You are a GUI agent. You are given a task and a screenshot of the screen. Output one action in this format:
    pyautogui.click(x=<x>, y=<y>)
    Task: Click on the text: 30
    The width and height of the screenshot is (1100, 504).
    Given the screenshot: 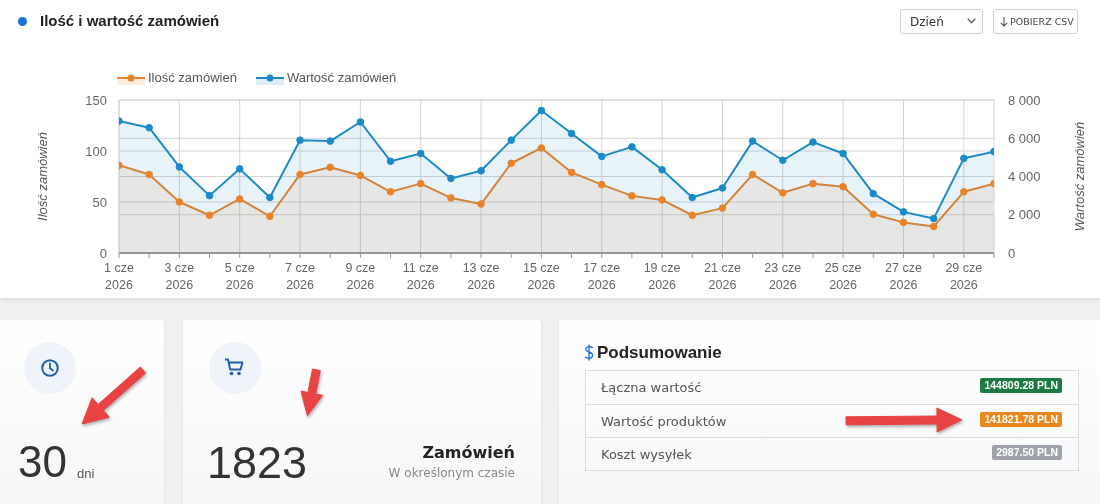 What is the action you would take?
    pyautogui.click(x=42, y=461)
    